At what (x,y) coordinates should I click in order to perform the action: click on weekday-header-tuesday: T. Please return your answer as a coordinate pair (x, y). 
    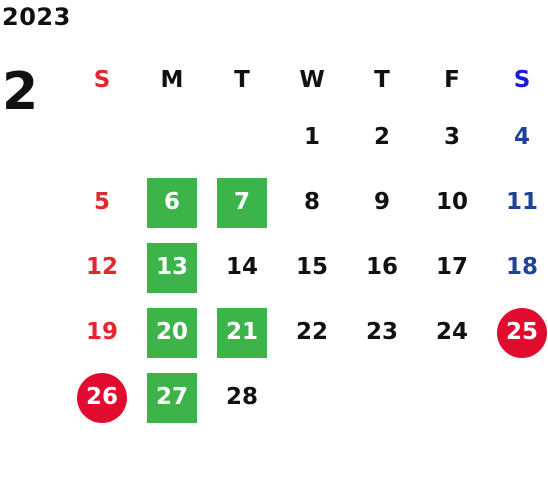
    Looking at the image, I should click on (242, 79).